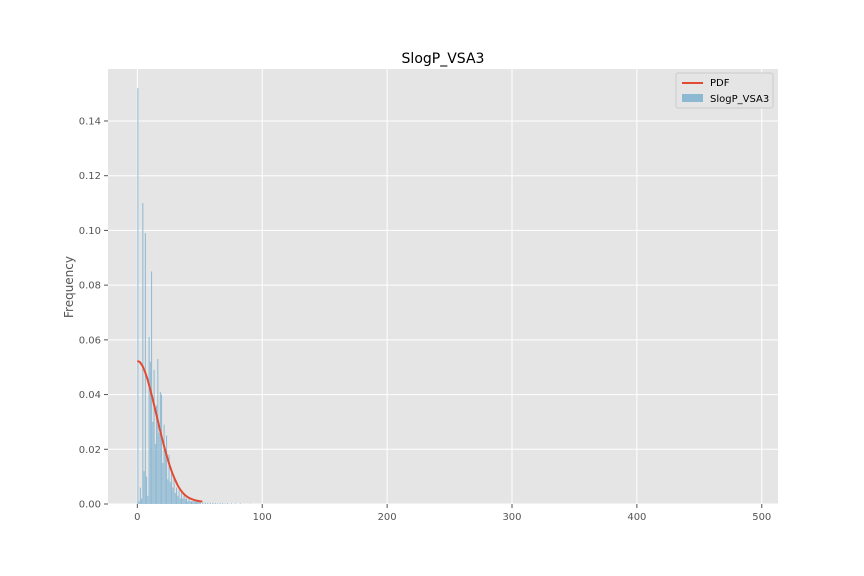 This screenshot has width=864, height=576. I want to click on y-tick-label: 0.06, so click(90, 340).